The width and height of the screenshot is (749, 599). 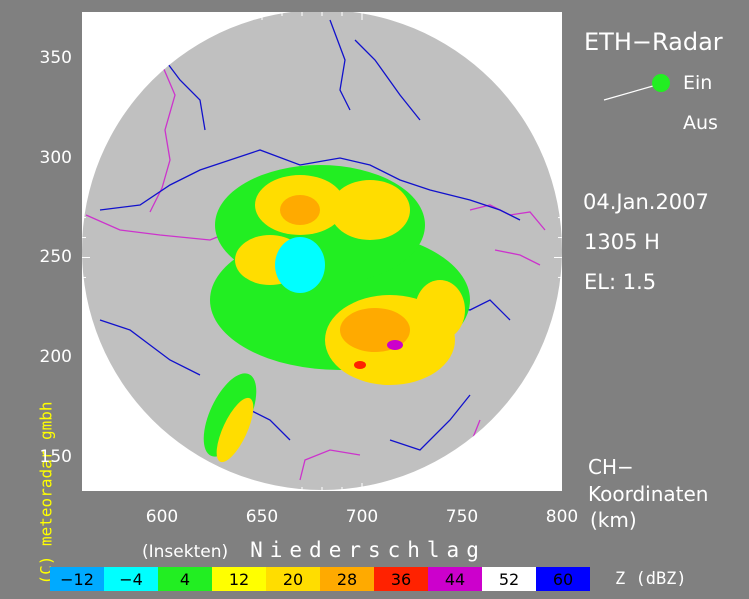 What do you see at coordinates (55, 357) in the screenshot?
I see `y-tick-label: 200` at bounding box center [55, 357].